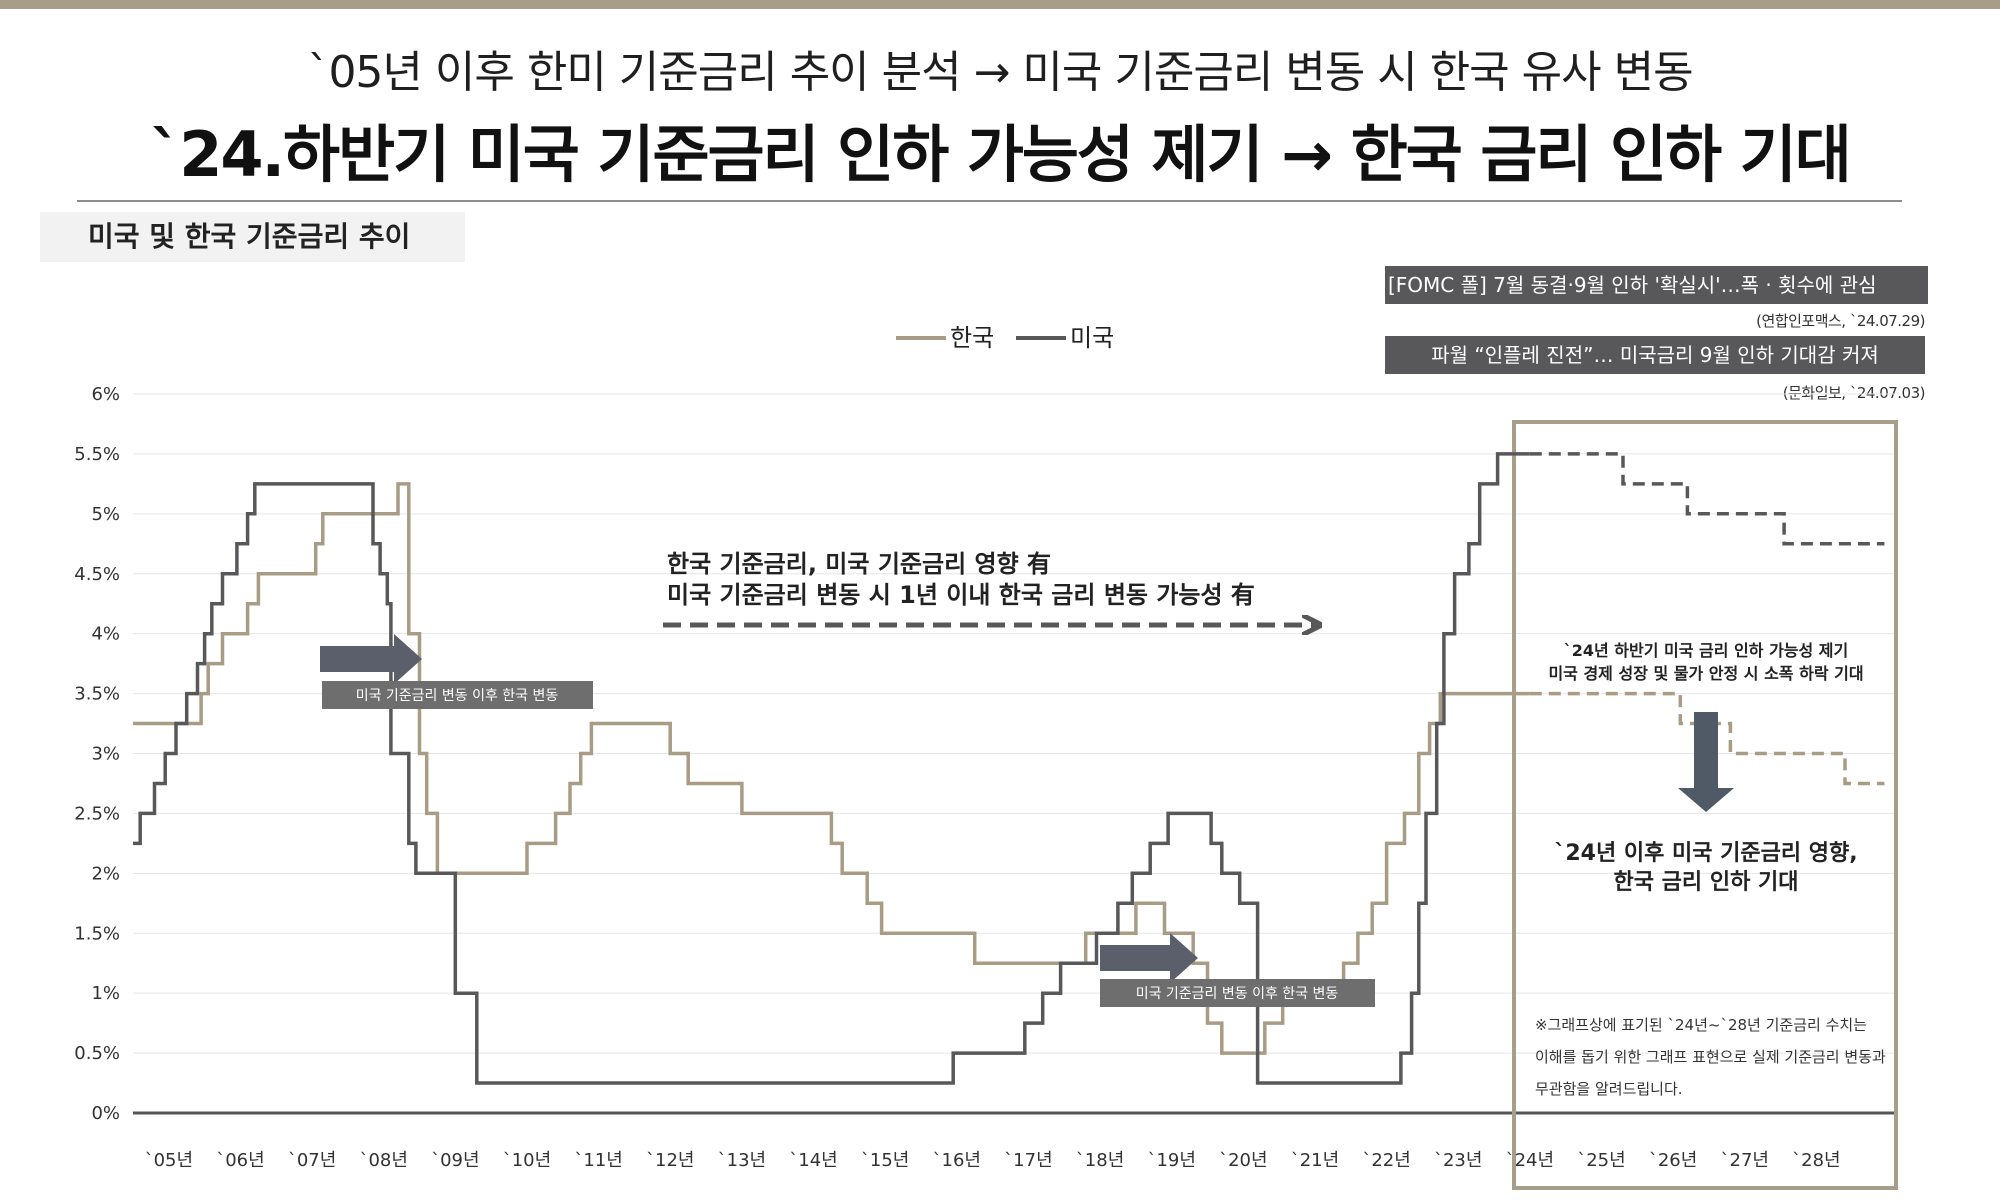 Image resolution: width=2000 pixels, height=1200 pixels. I want to click on forecast-line-usa, so click(1707, 499).